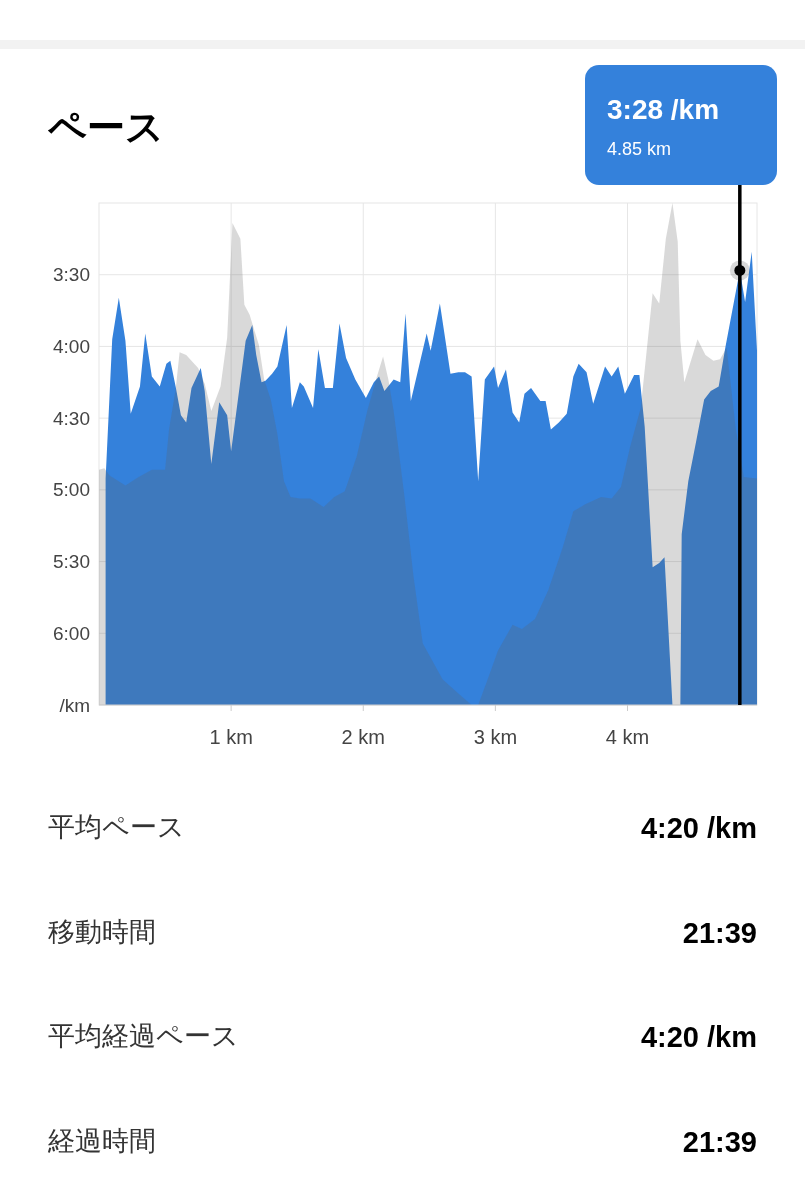  I want to click on text: 移動時間, so click(102, 931).